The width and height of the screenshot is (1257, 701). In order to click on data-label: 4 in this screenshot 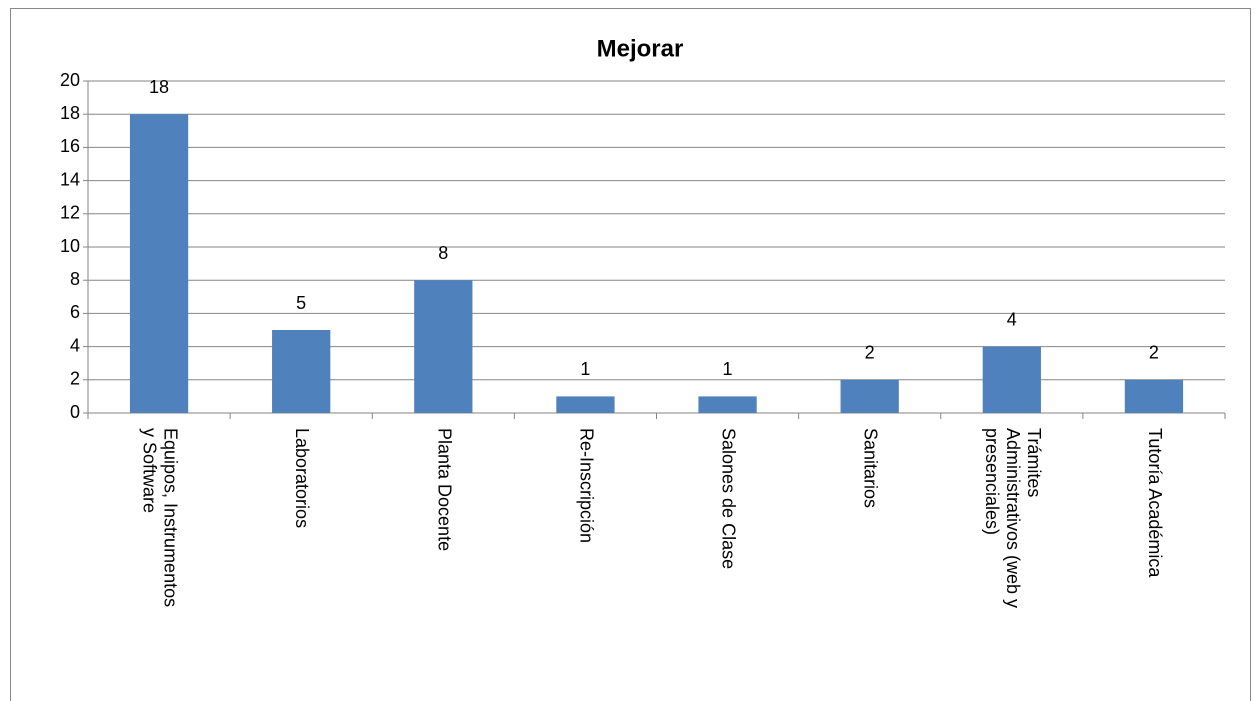, I will do `click(1012, 319)`.